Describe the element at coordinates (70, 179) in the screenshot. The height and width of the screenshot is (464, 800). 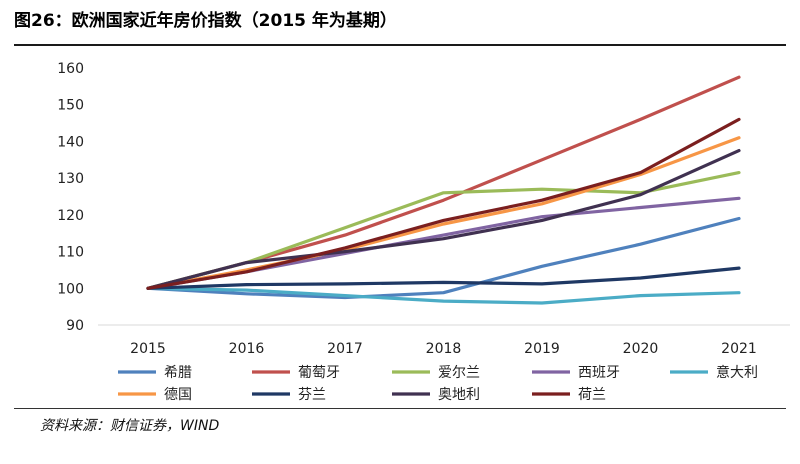
I see `y-tick-label: 130` at that location.